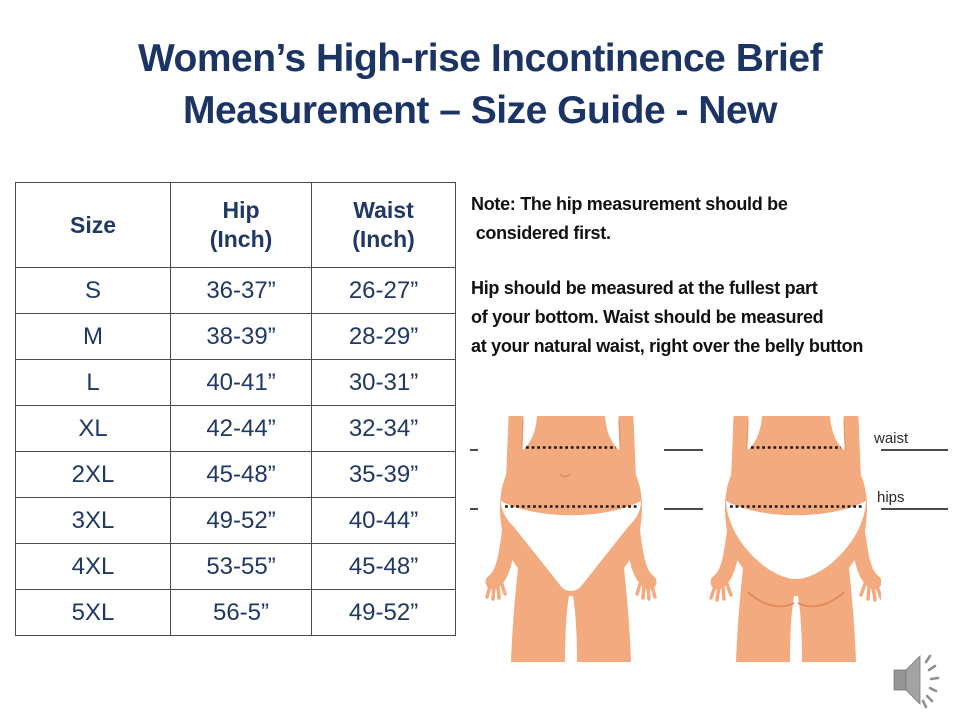 This screenshot has width=960, height=720. I want to click on table-cell-waist: 45-48”, so click(384, 567).